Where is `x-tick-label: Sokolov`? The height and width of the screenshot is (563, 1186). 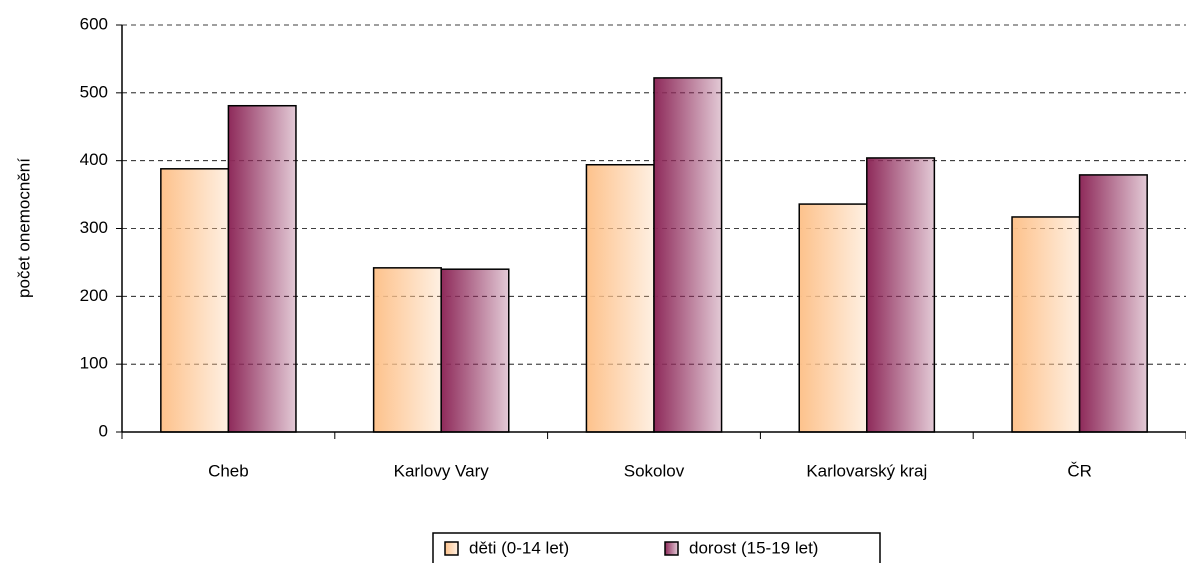 x-tick-label: Sokolov is located at coordinates (654, 470).